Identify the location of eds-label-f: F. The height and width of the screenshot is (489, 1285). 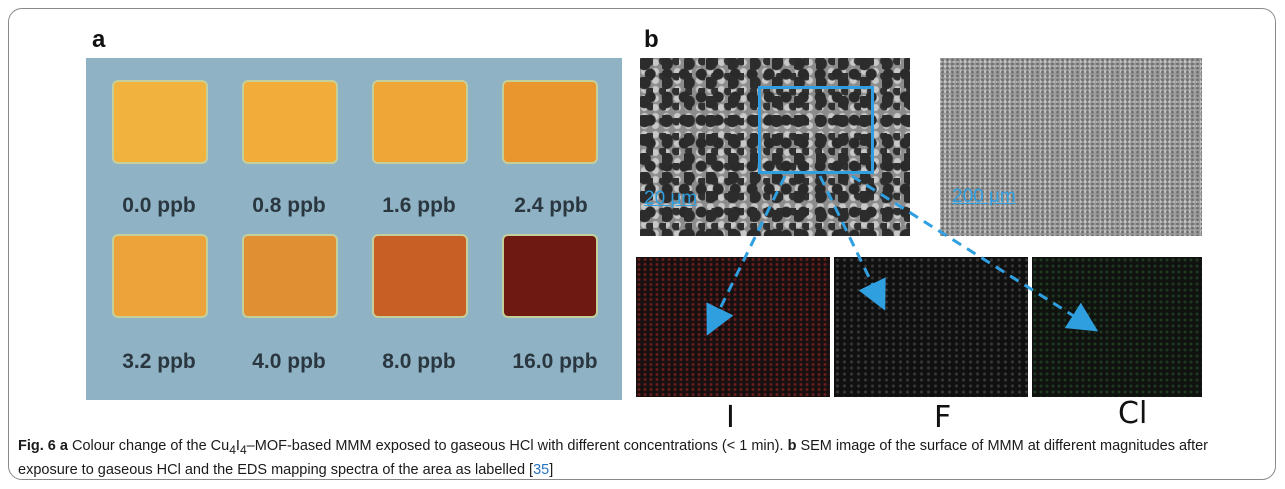
(943, 417).